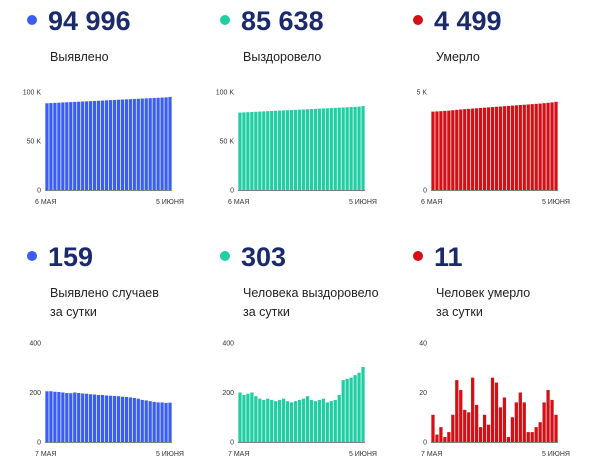  What do you see at coordinates (423, 344) in the screenshot?
I see `y-tick-label: 40` at bounding box center [423, 344].